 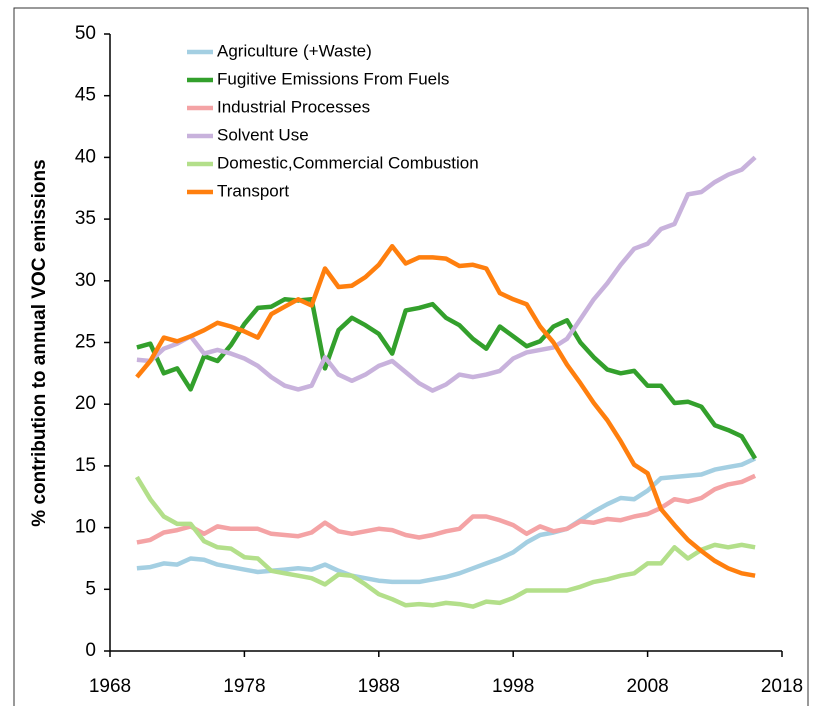 I want to click on x-tick-label: 2008, so click(x=647, y=686).